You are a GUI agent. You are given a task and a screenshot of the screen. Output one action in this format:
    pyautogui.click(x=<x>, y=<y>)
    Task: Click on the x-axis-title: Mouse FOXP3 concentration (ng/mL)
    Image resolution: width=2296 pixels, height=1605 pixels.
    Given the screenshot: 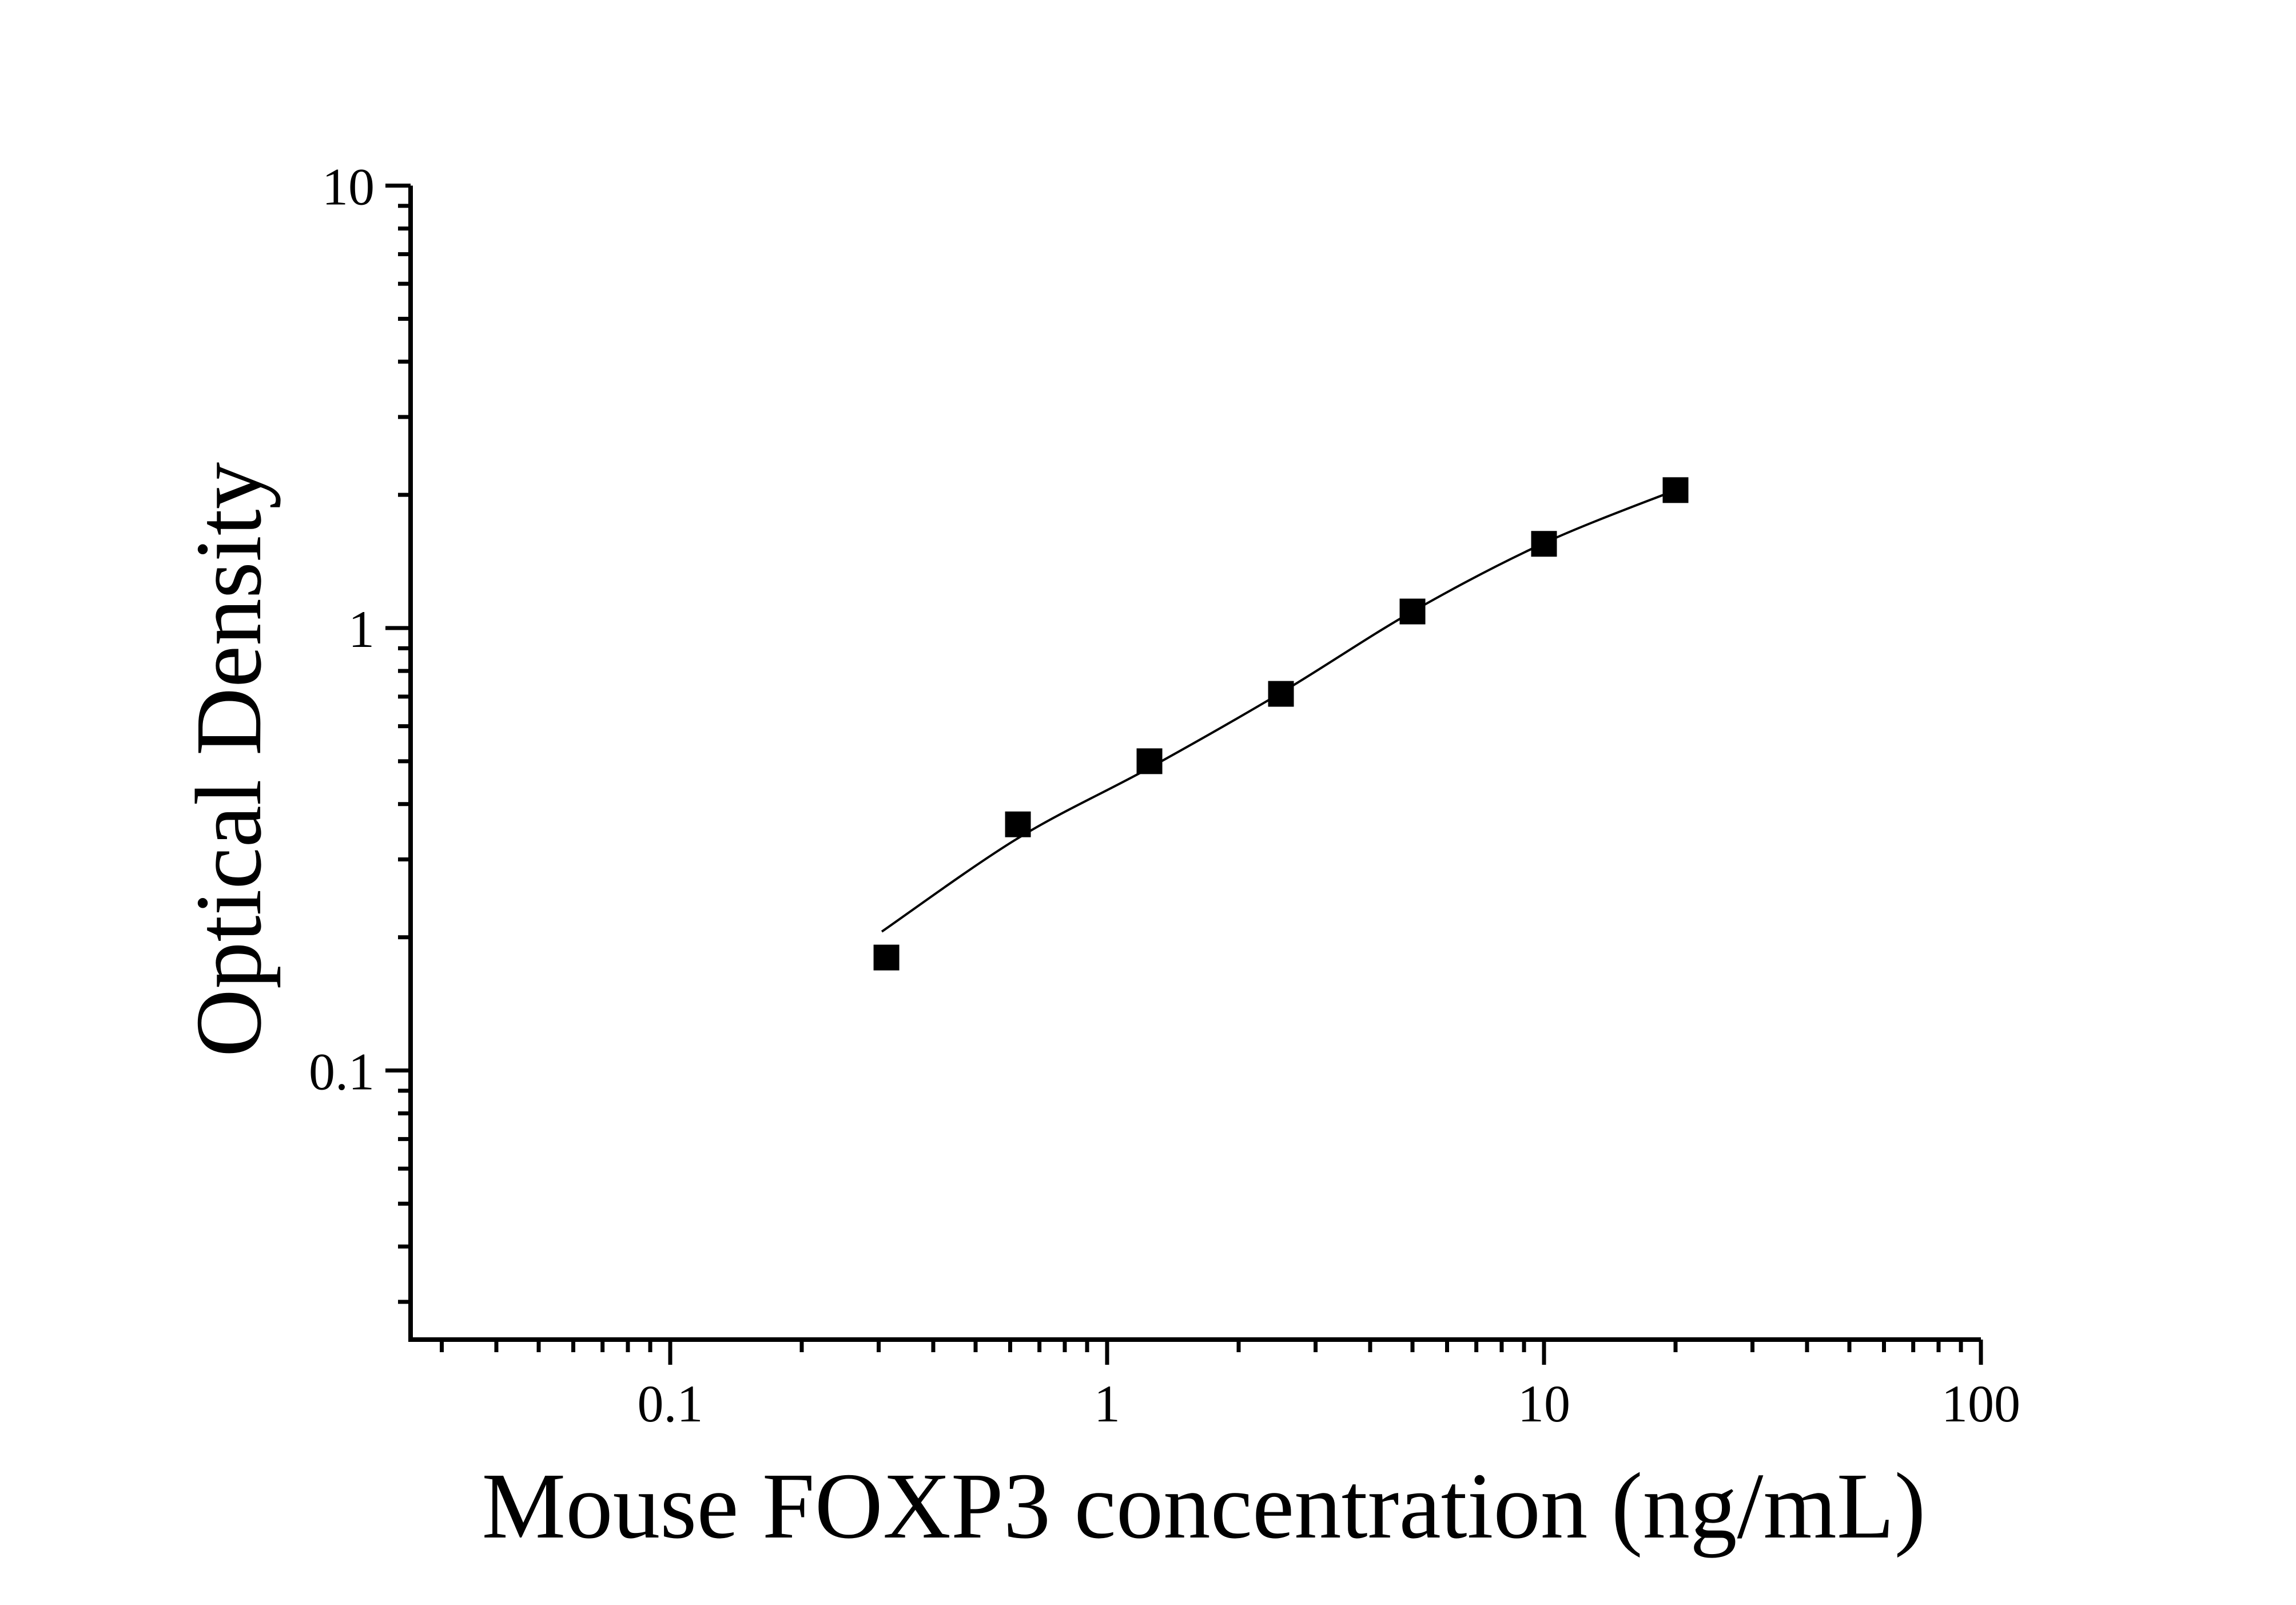 What is the action you would take?
    pyautogui.click(x=1204, y=1505)
    